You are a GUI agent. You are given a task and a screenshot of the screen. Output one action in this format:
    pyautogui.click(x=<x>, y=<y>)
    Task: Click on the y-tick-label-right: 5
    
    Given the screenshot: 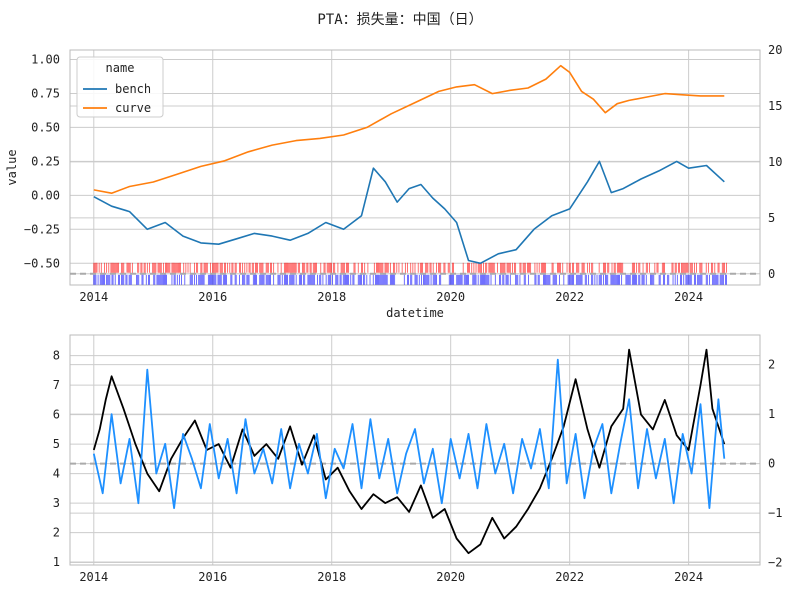 What is the action you would take?
    pyautogui.click(x=771, y=218)
    